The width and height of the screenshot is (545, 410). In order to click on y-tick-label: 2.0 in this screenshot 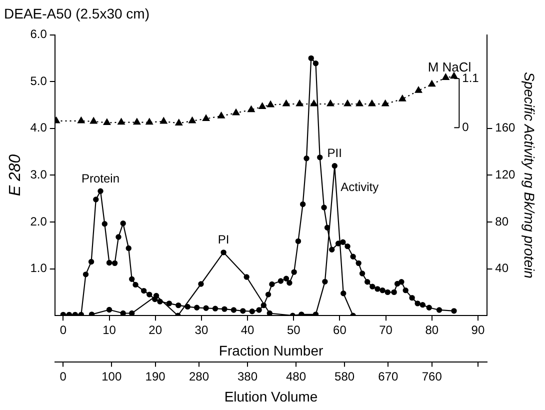, I will do `click(39, 221)`.